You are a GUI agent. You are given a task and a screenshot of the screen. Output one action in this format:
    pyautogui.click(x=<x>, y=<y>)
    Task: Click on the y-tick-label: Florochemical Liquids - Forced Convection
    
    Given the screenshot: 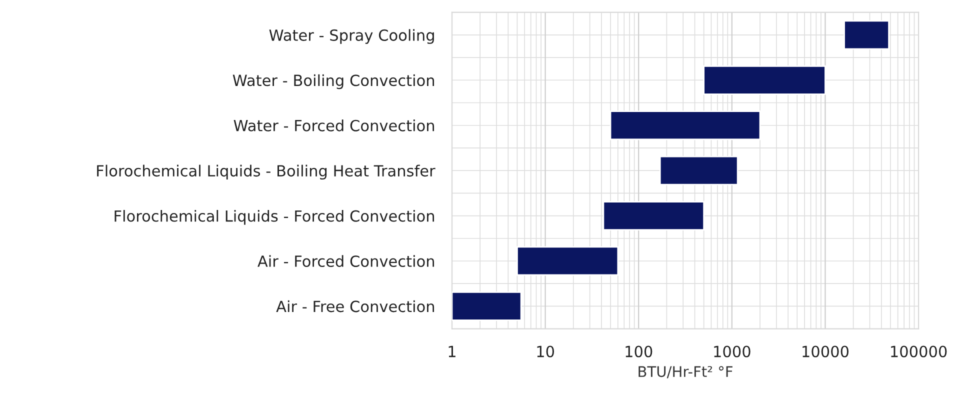 What is the action you would take?
    pyautogui.click(x=274, y=217)
    